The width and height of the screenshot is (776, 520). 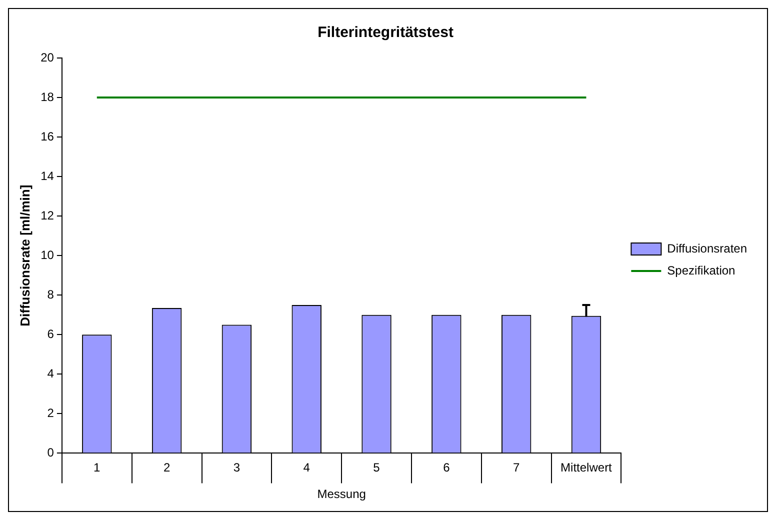 What do you see at coordinates (341, 494) in the screenshot?
I see `x-axis-title: Messung` at bounding box center [341, 494].